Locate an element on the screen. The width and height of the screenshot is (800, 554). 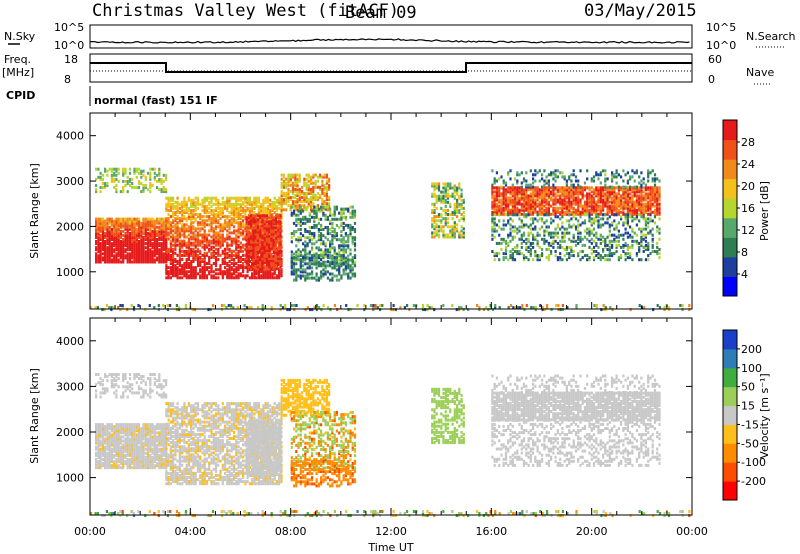
nsky-tick-bottom: 10^0 is located at coordinates (69, 45).